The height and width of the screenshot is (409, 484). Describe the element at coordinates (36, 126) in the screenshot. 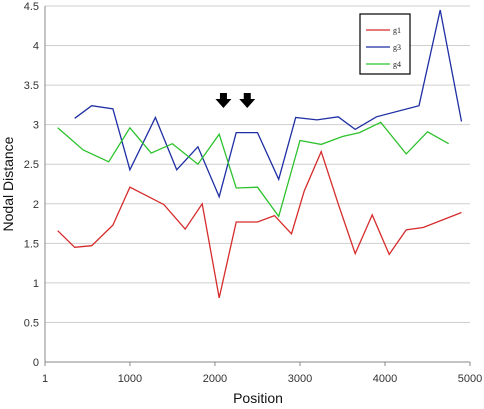

I see `y-tick-label: 3` at that location.